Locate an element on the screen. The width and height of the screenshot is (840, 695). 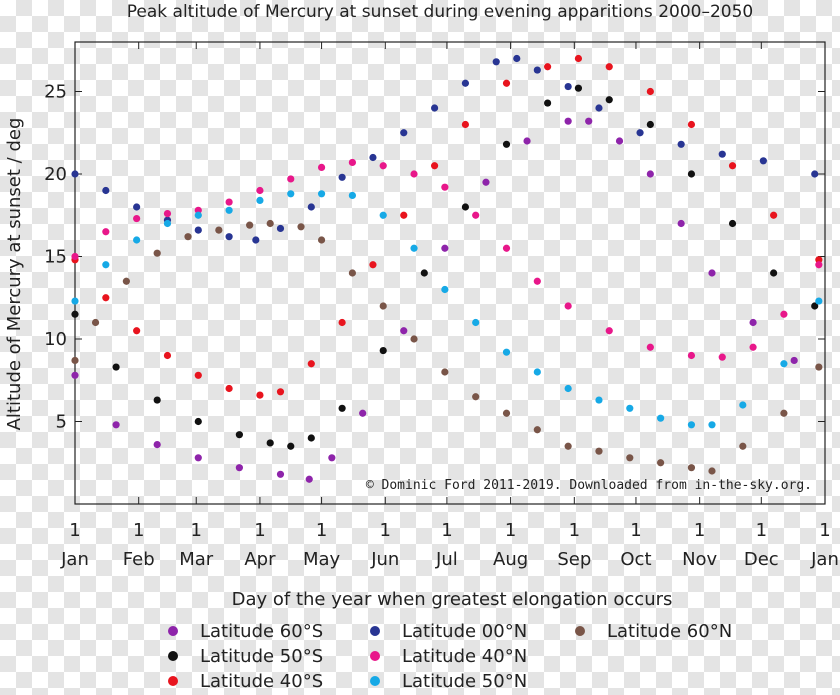
x-tick-month-label: Sep is located at coordinates (574, 559).